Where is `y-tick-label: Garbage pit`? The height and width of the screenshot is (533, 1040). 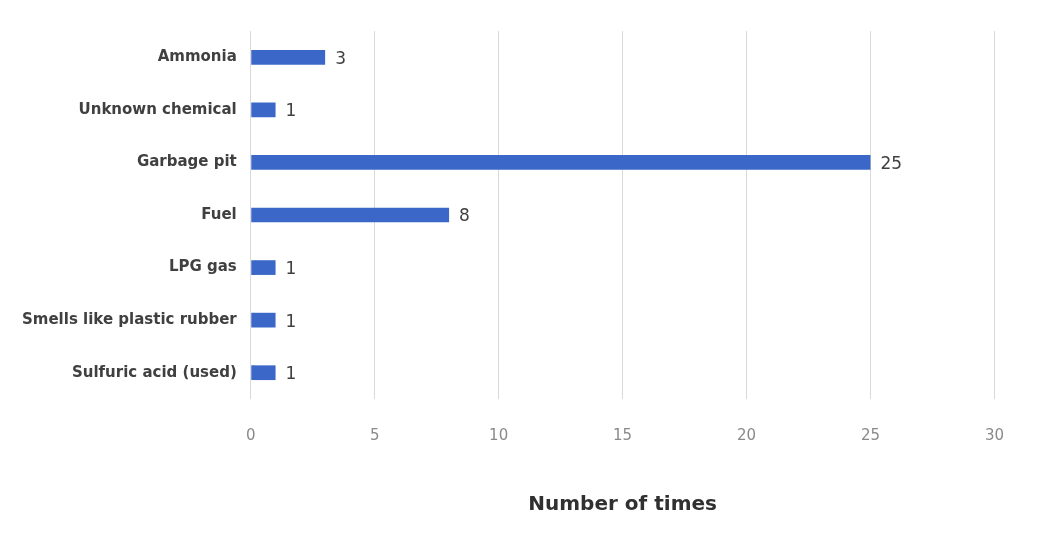
y-tick-label: Garbage pit is located at coordinates (186, 161).